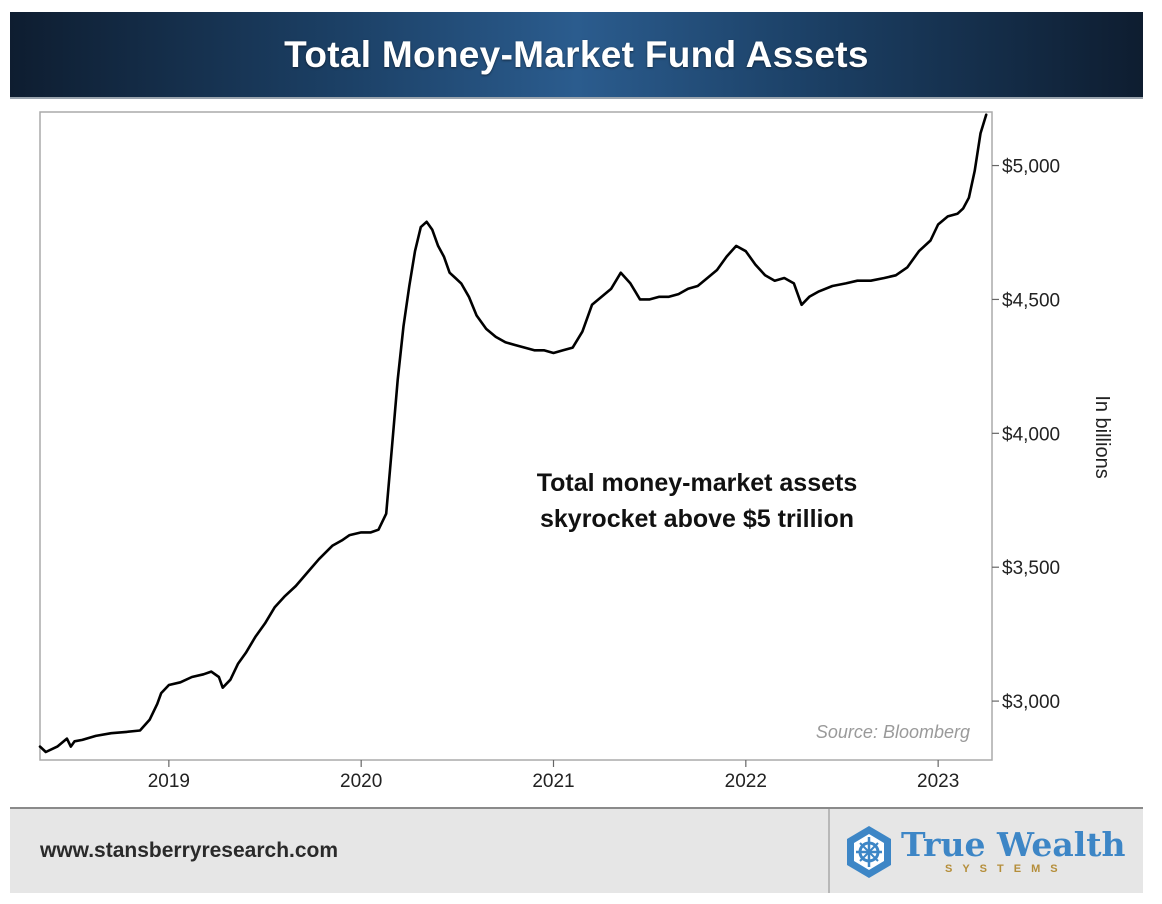 This screenshot has width=1162, height=904. What do you see at coordinates (1031, 434) in the screenshot?
I see `y-tick-label: $4,000` at bounding box center [1031, 434].